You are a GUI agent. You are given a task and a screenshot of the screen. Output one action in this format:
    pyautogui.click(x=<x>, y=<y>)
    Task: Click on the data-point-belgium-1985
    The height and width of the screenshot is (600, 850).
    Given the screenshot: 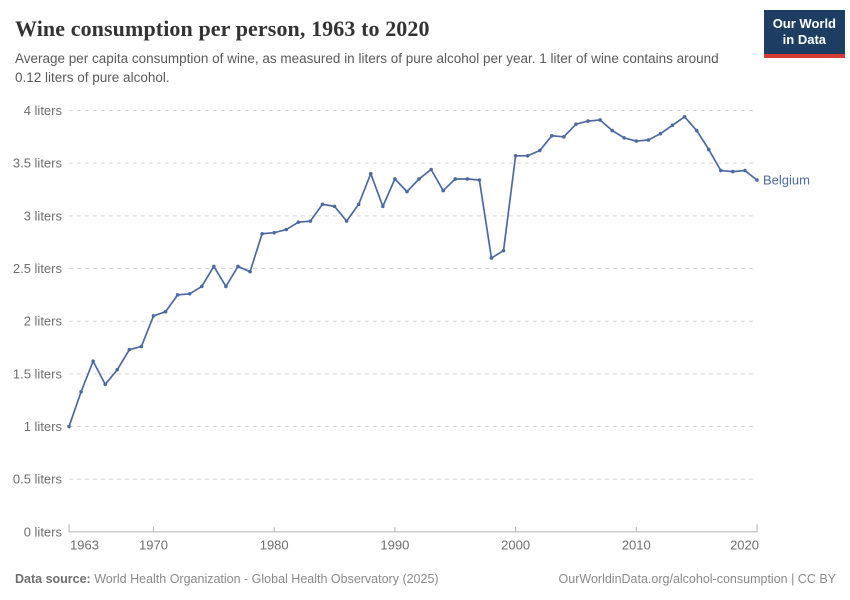 What is the action you would take?
    pyautogui.click(x=334, y=206)
    